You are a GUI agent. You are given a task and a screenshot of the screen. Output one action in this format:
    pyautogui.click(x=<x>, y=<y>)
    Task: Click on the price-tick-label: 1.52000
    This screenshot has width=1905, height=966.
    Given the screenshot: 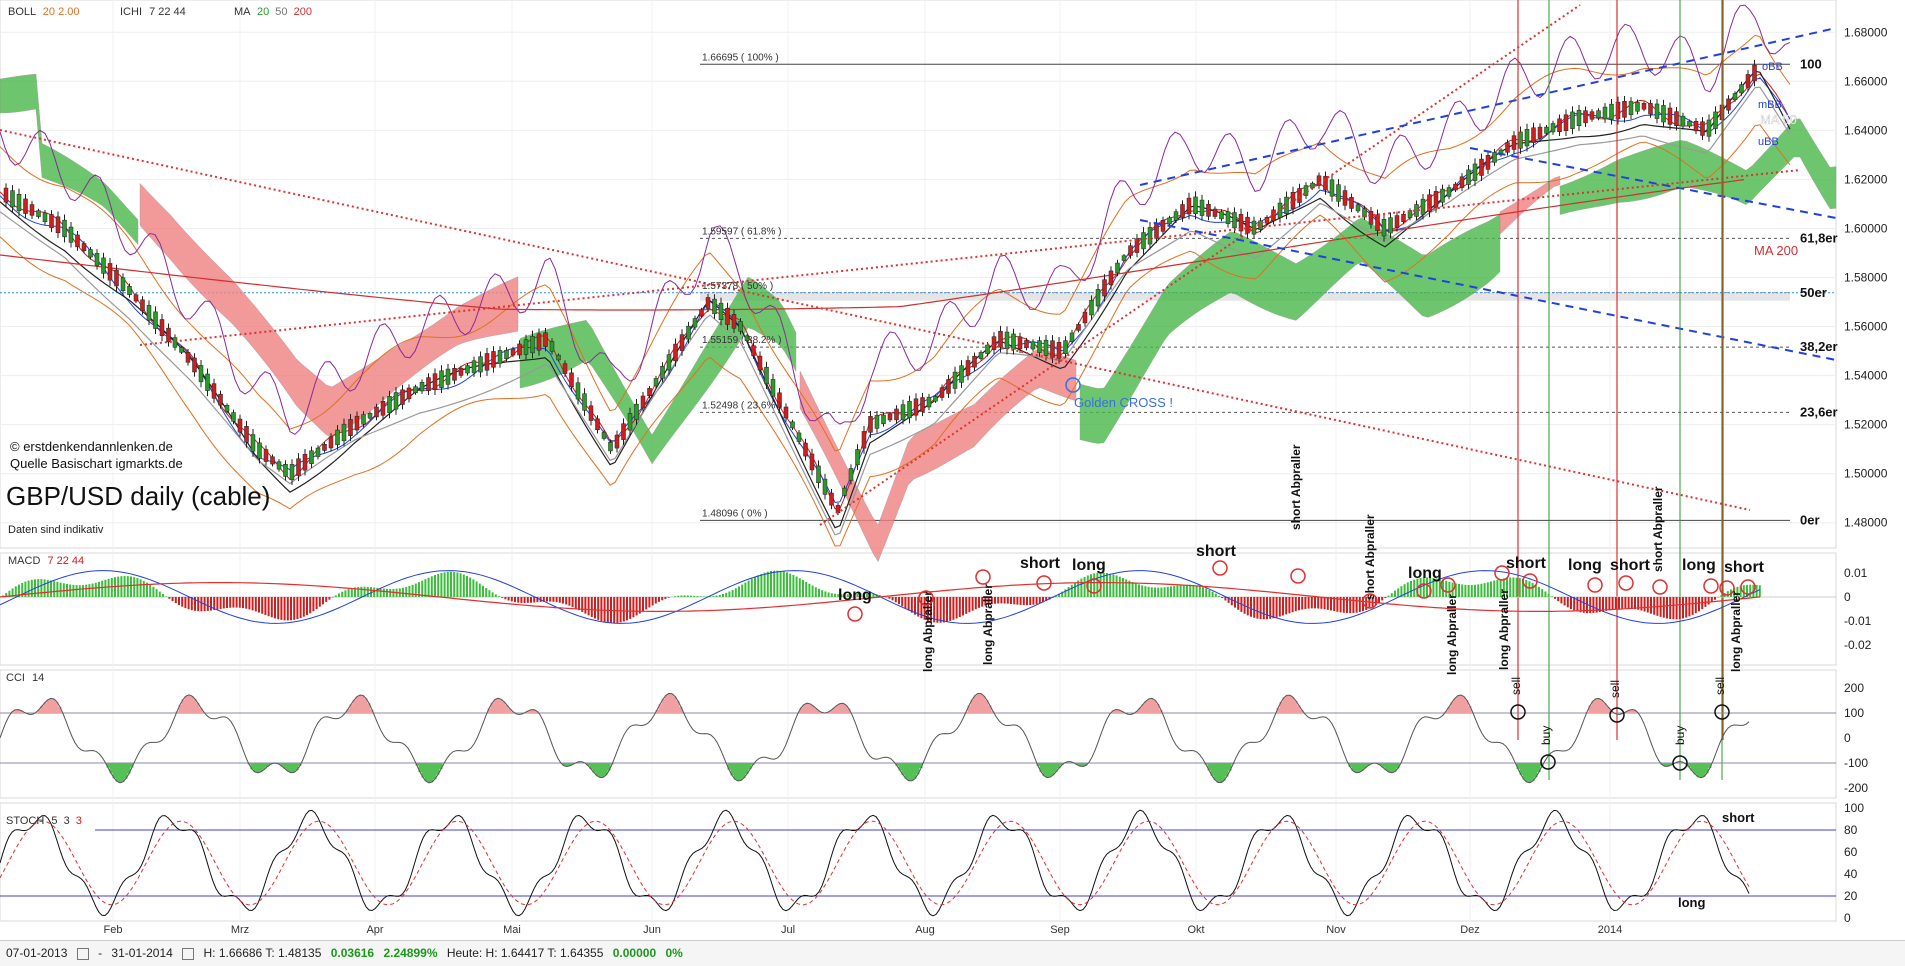 What is the action you would take?
    pyautogui.click(x=1866, y=425)
    